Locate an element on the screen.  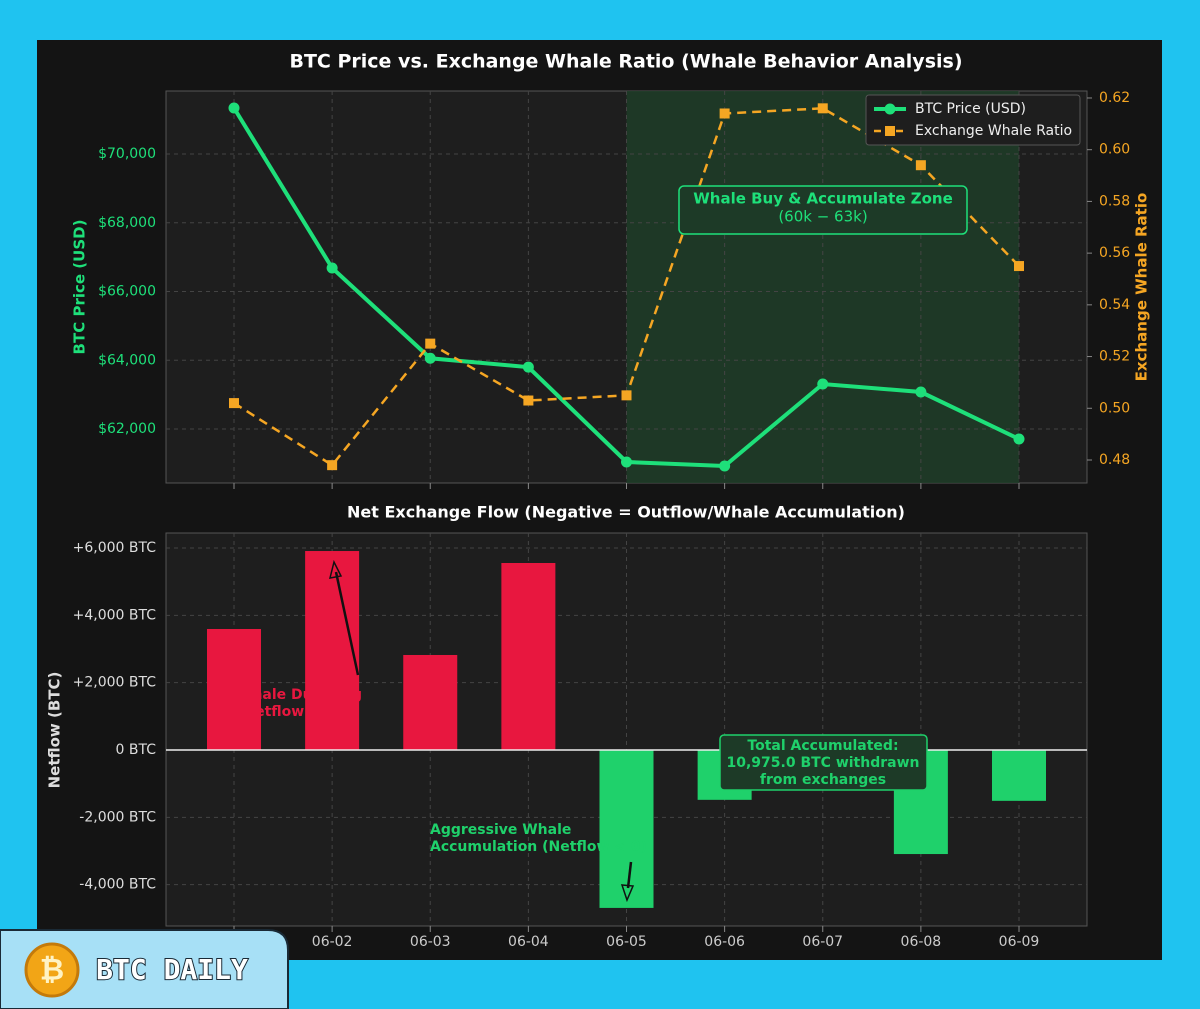
y-axis-label: BTC Price (USD) is located at coordinates (80, 287).